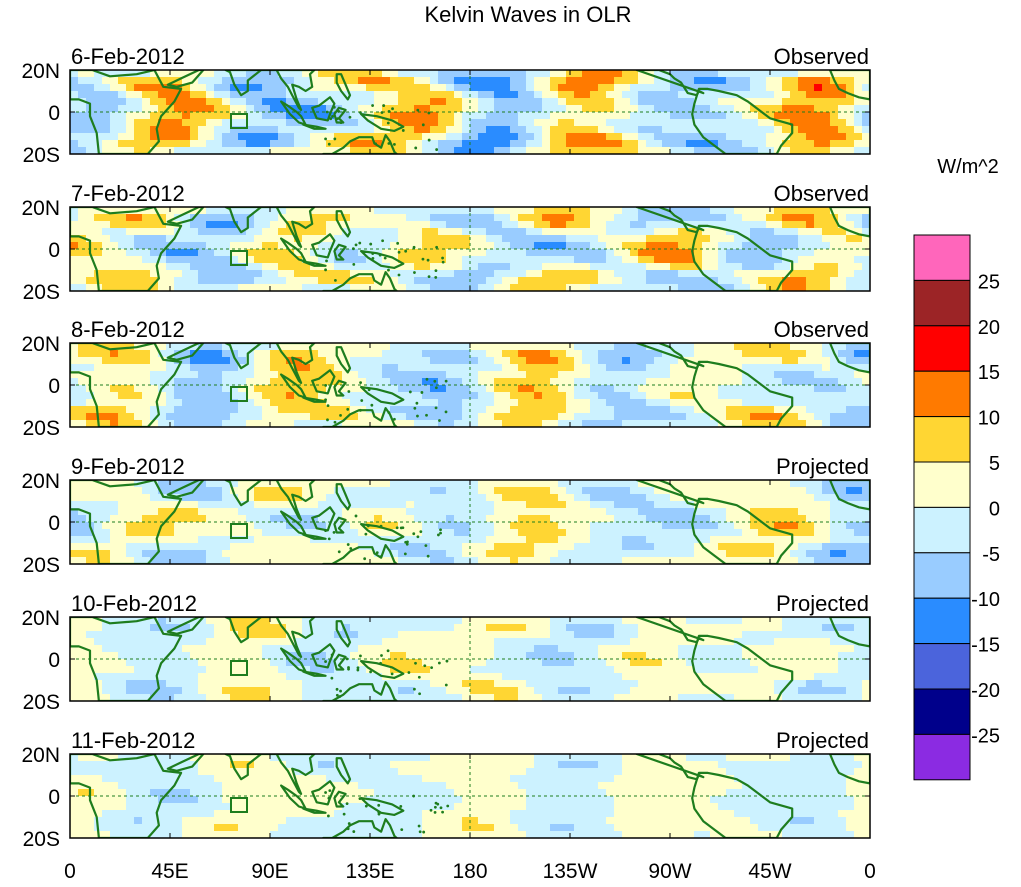 Image resolution: width=1021 pixels, height=887 pixels. What do you see at coordinates (989, 373) in the screenshot?
I see `colorbar-tick-label: 15` at bounding box center [989, 373].